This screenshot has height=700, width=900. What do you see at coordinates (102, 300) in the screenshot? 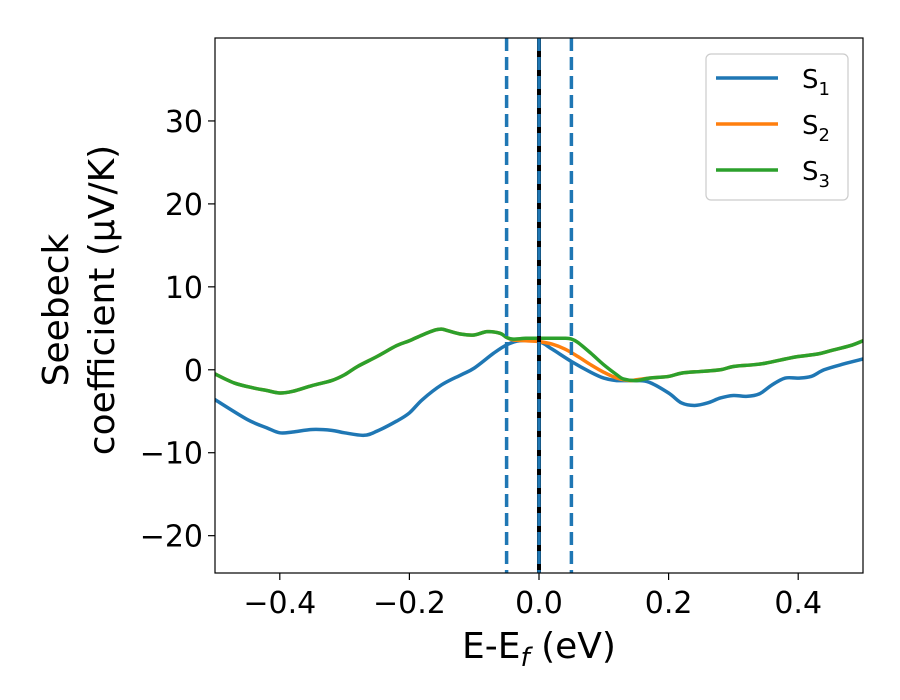
I see `y-axis-label-line2: coefficient (μV/K)` at bounding box center [102, 300].